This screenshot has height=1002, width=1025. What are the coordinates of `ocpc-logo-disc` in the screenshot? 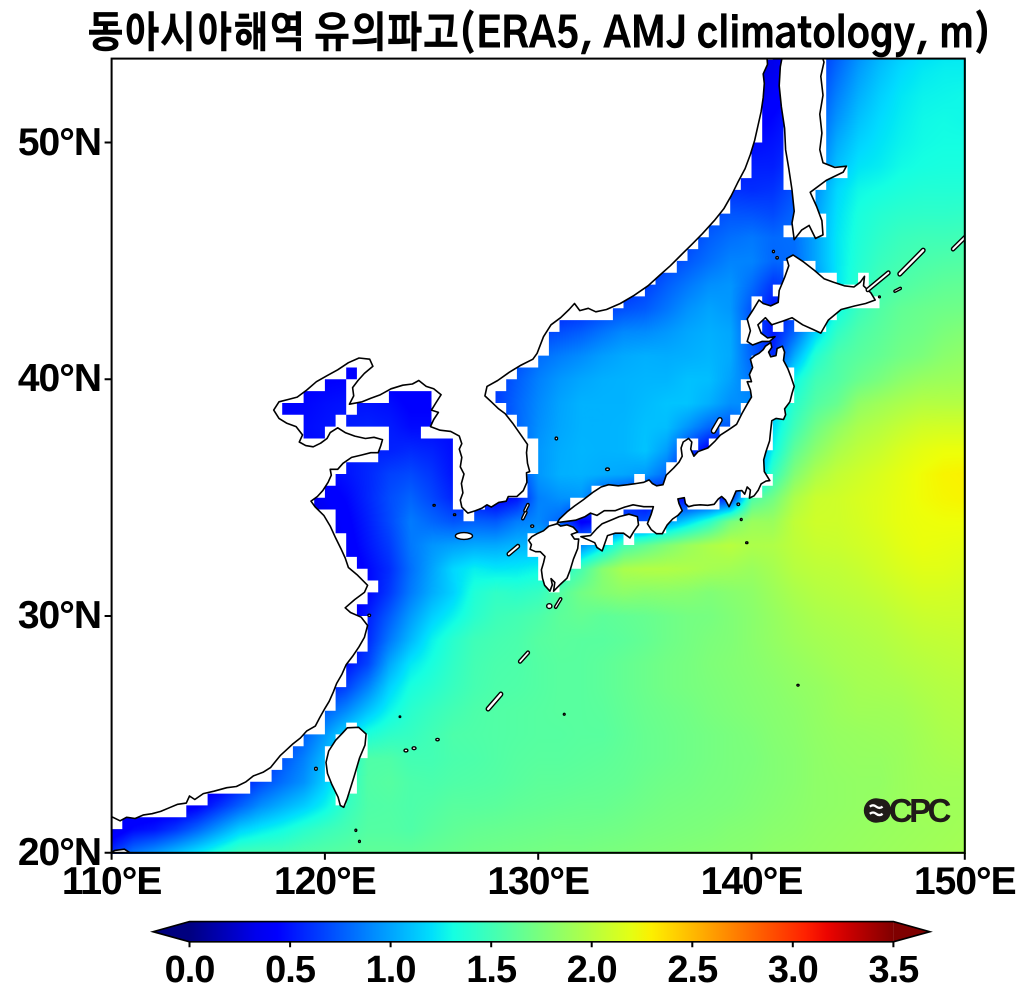 It's located at (876, 810).